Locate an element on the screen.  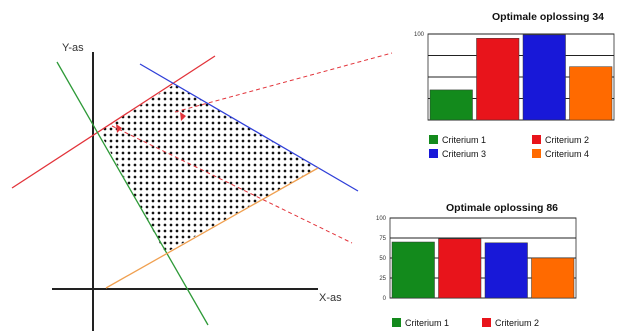
y-tick-label: 75 is located at coordinates (382, 239).